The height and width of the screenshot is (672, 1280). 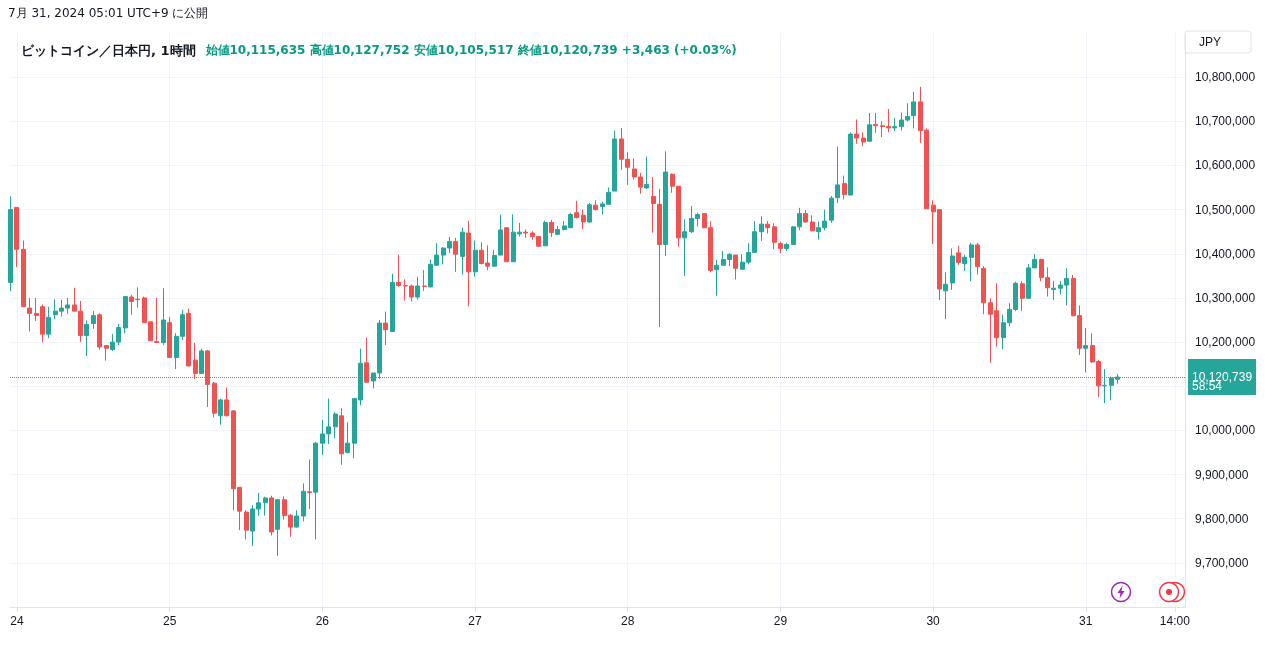 I want to click on y-tick-label: 9,800,000, so click(x=1222, y=518).